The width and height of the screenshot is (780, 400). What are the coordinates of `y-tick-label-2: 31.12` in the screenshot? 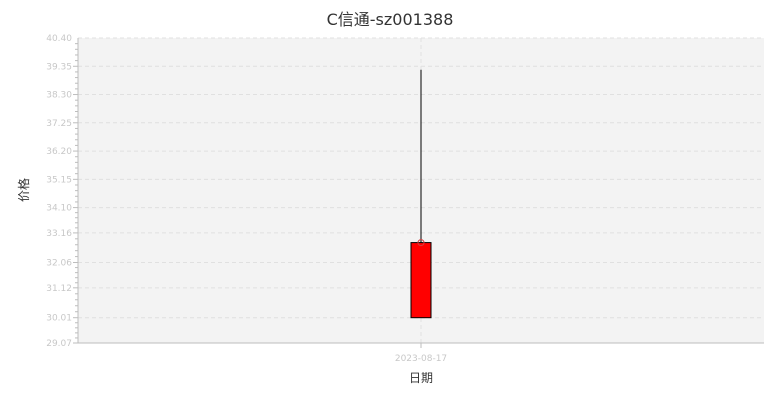 It's located at (59, 289).